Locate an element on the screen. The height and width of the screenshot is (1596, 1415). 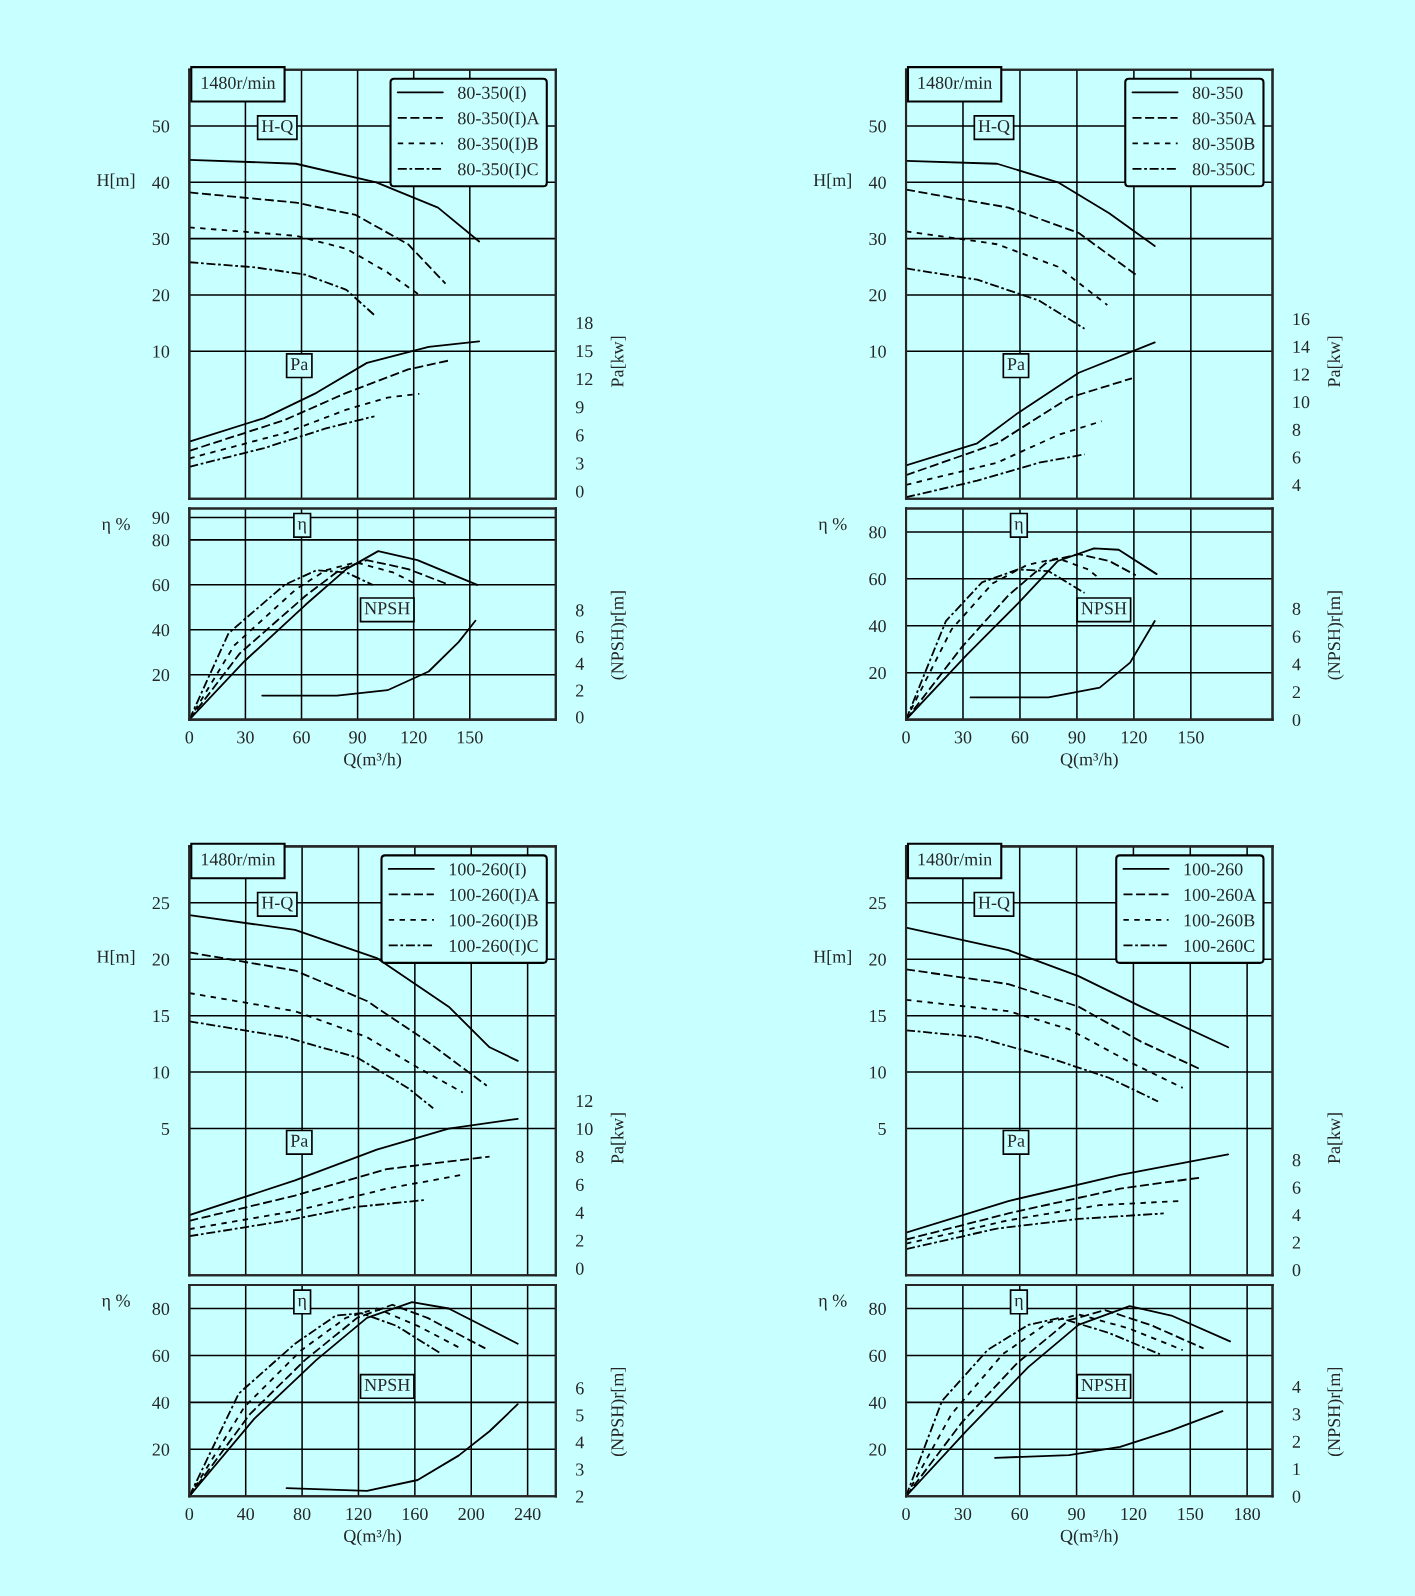
y-tick-label: 25 is located at coordinates (877, 903).